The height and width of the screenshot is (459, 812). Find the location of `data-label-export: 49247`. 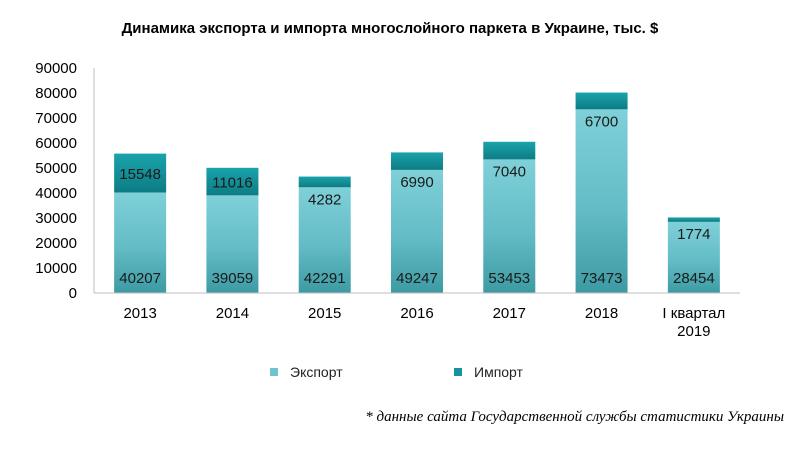

data-label-export: 49247 is located at coordinates (417, 278).